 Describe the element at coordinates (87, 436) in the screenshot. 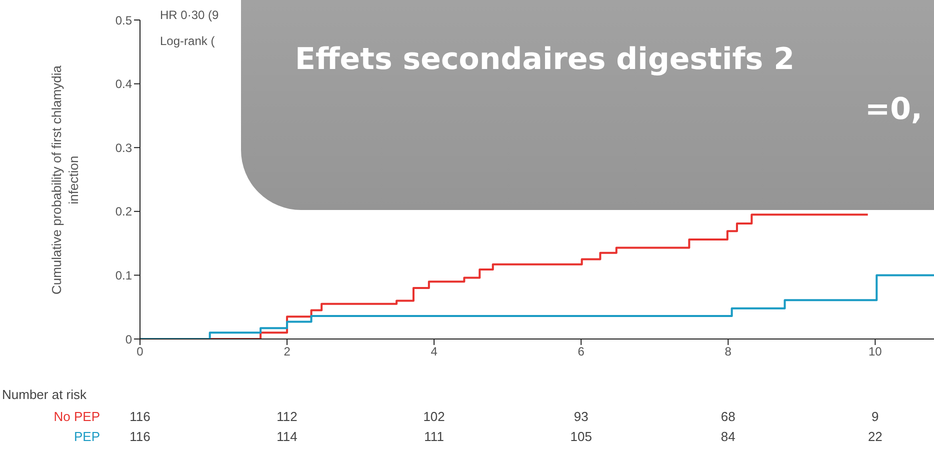

I see `text: PEP` at that location.